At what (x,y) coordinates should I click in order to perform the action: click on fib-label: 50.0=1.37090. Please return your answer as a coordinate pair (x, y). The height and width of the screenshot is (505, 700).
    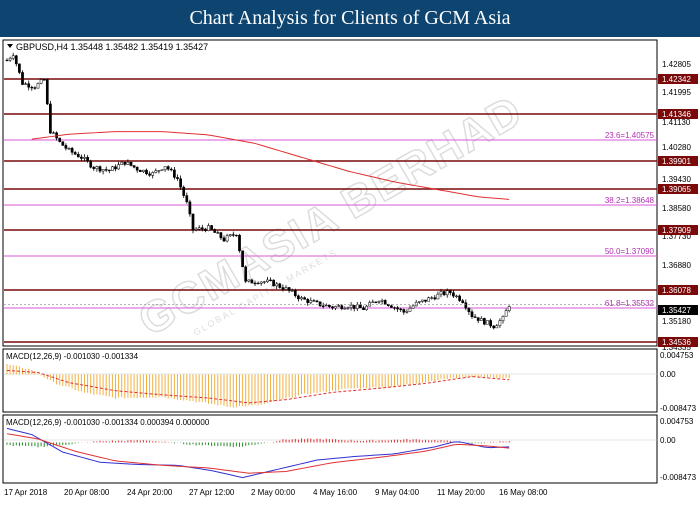
    Looking at the image, I should click on (630, 251).